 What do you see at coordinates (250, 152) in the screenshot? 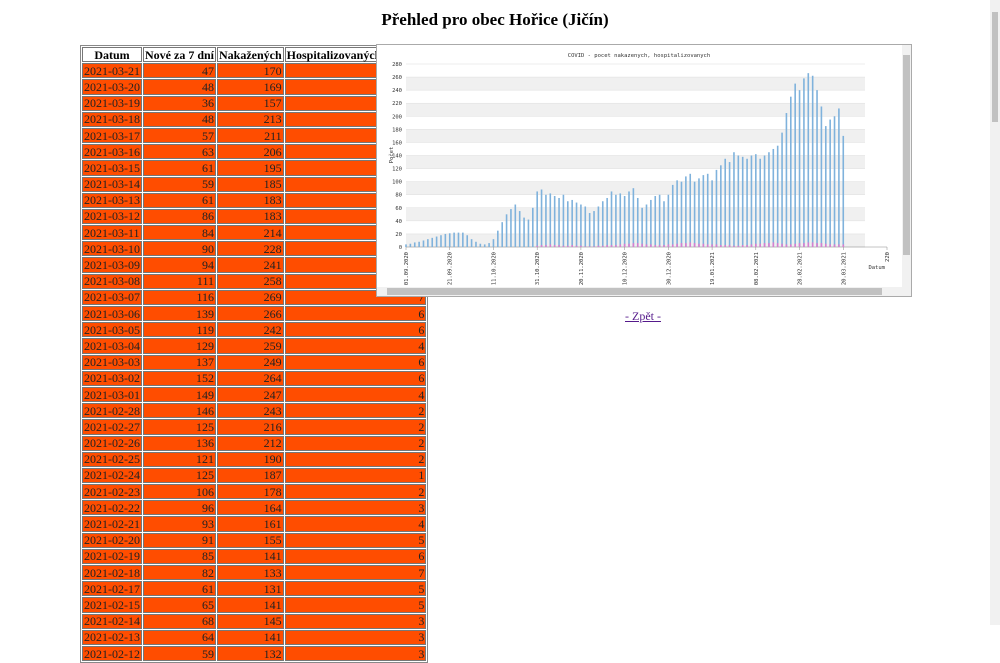
I see `table-cell: 206` at bounding box center [250, 152].